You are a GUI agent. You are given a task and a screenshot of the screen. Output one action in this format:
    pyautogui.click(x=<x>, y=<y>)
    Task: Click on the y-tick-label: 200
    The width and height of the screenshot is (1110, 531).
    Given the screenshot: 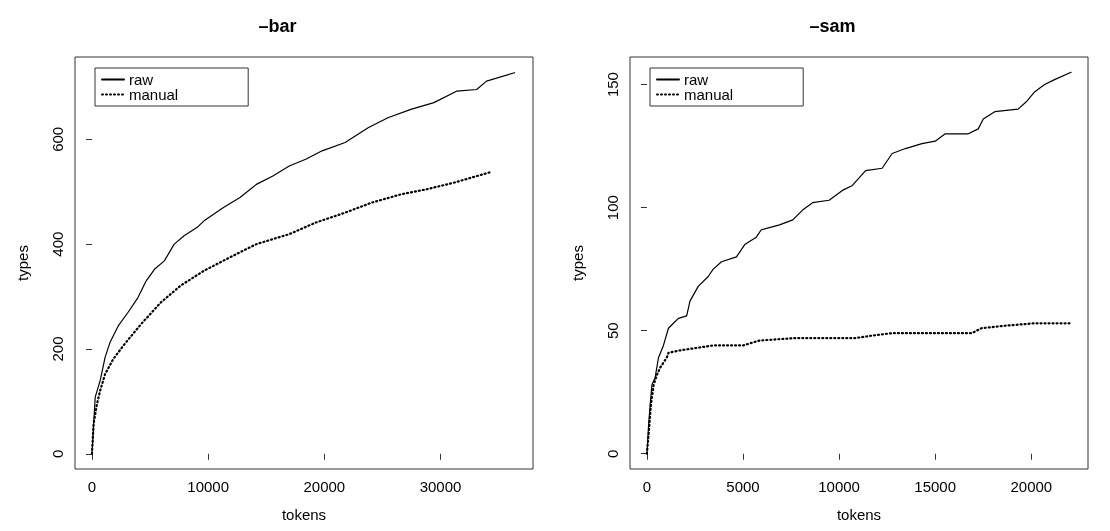 What is the action you would take?
    pyautogui.click(x=57, y=349)
    